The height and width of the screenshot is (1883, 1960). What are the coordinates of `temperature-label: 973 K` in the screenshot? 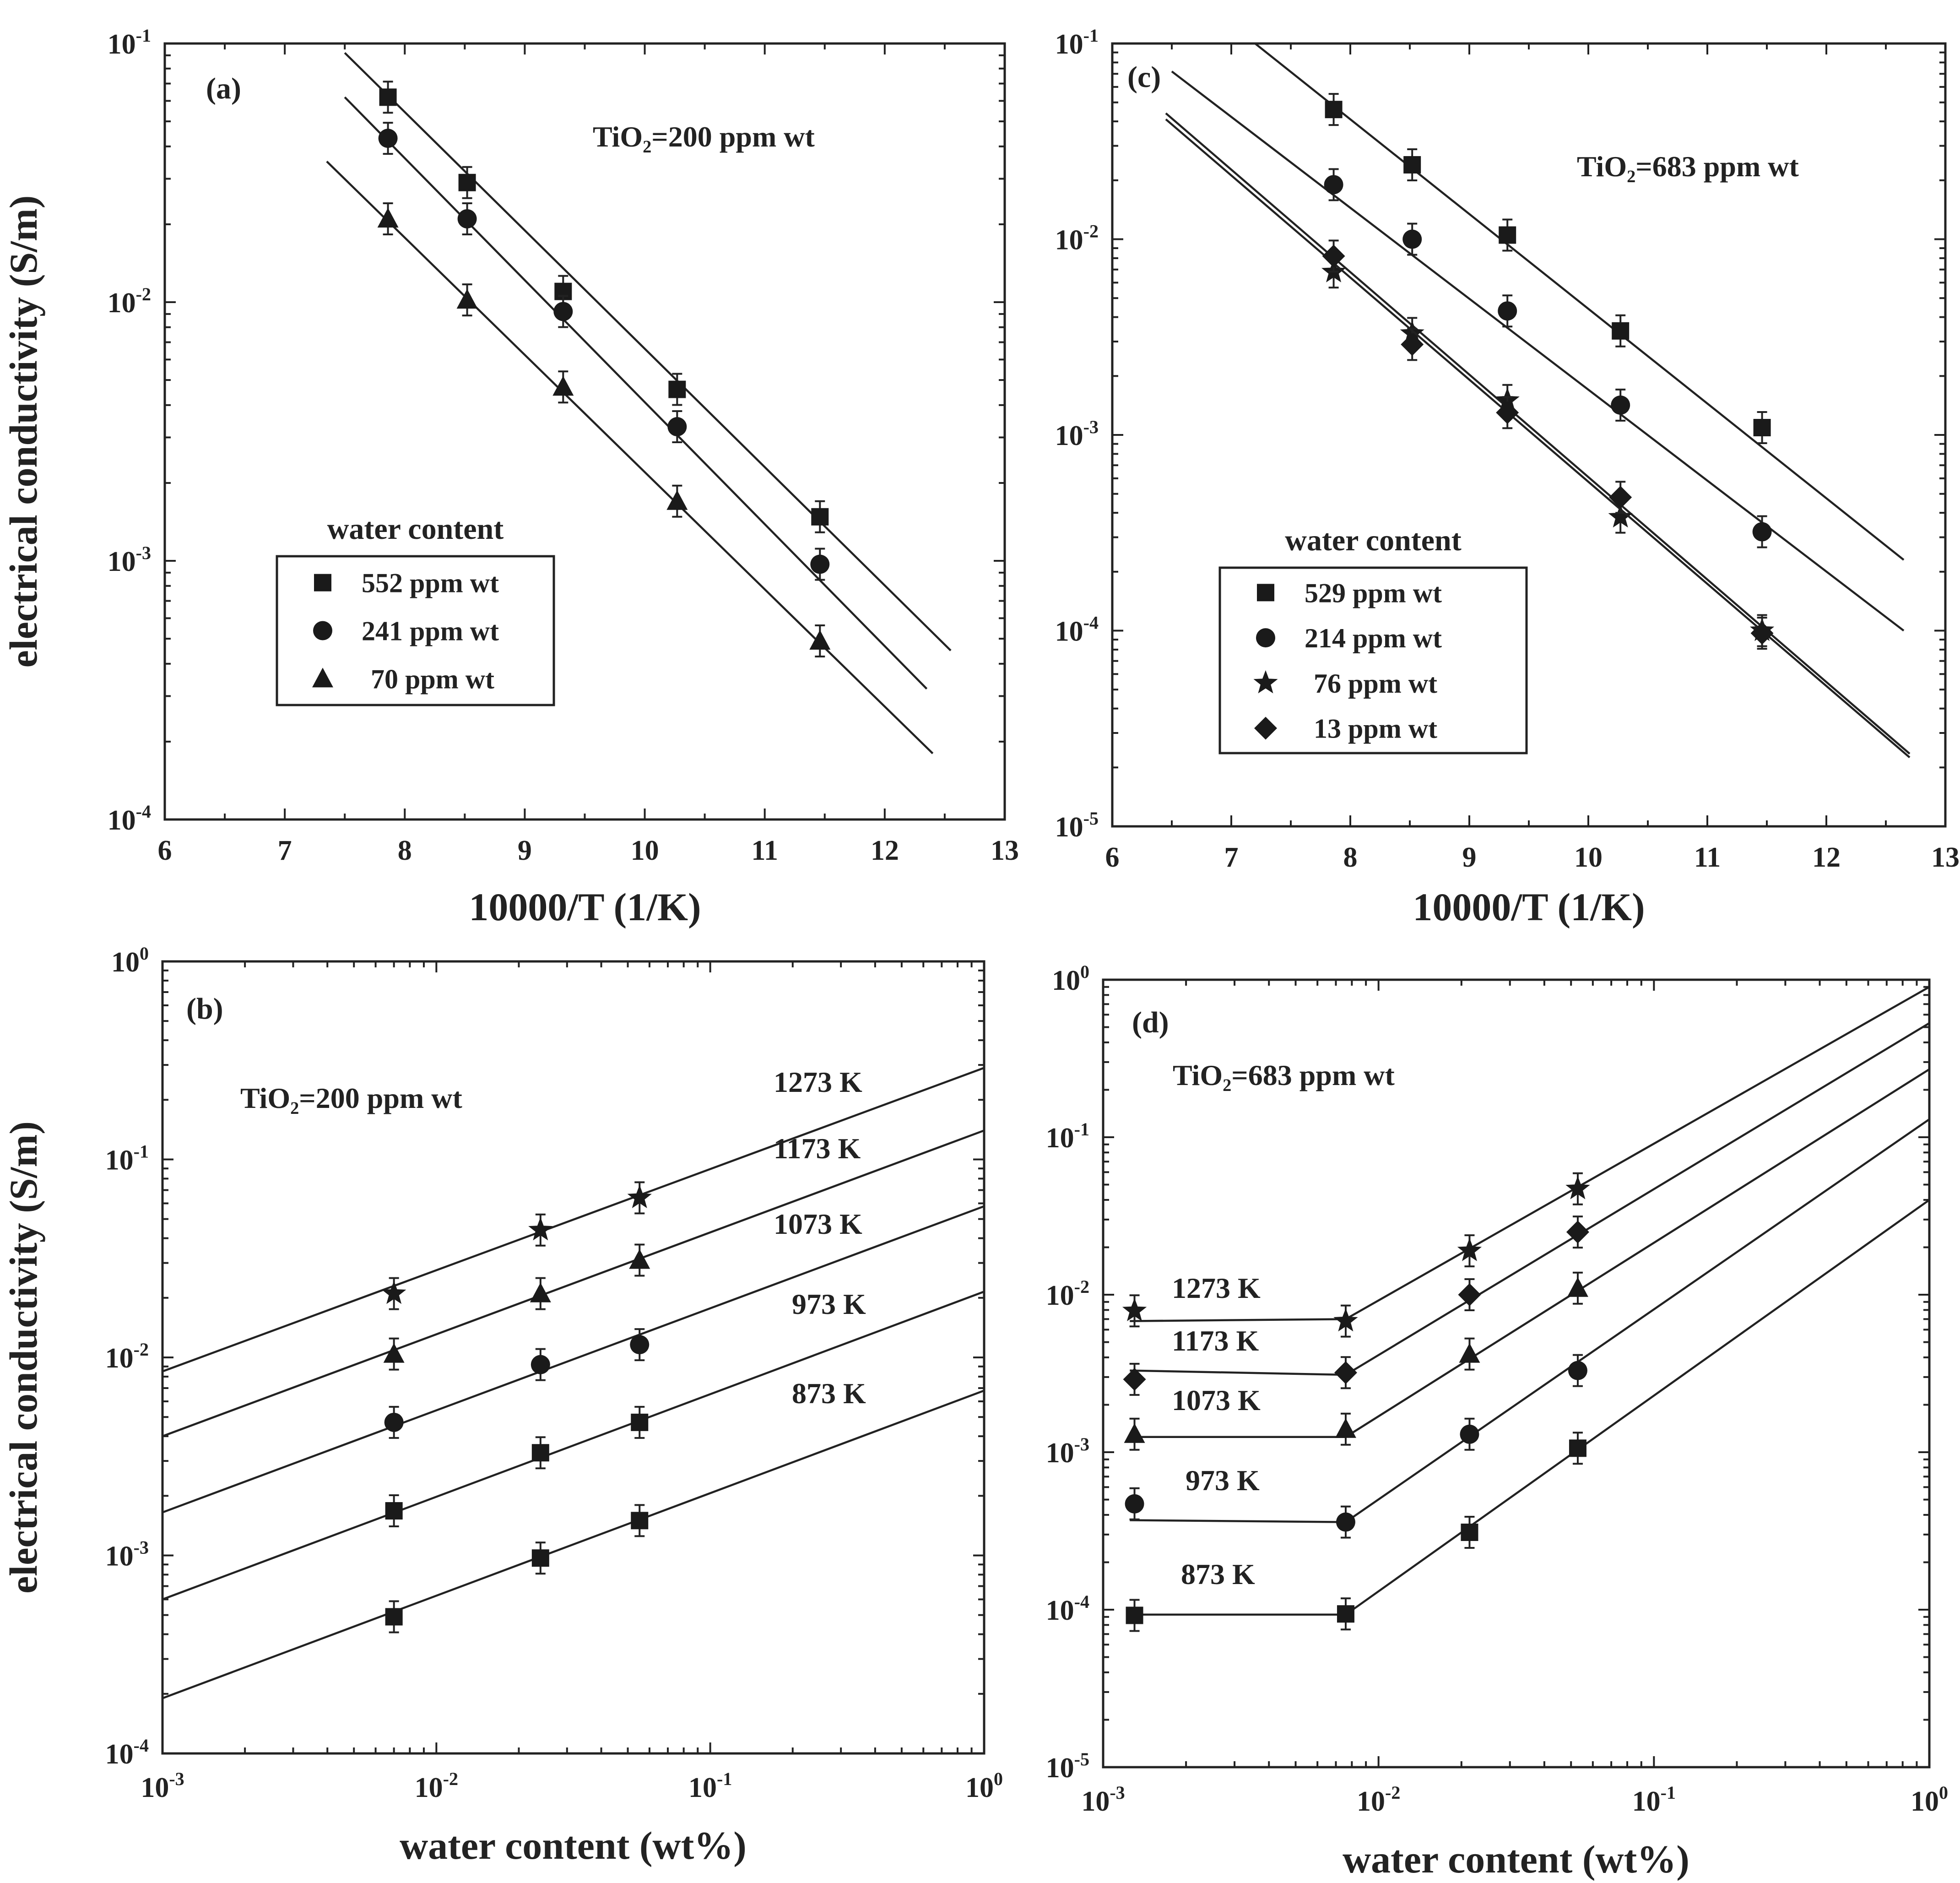 It's located at (829, 1304).